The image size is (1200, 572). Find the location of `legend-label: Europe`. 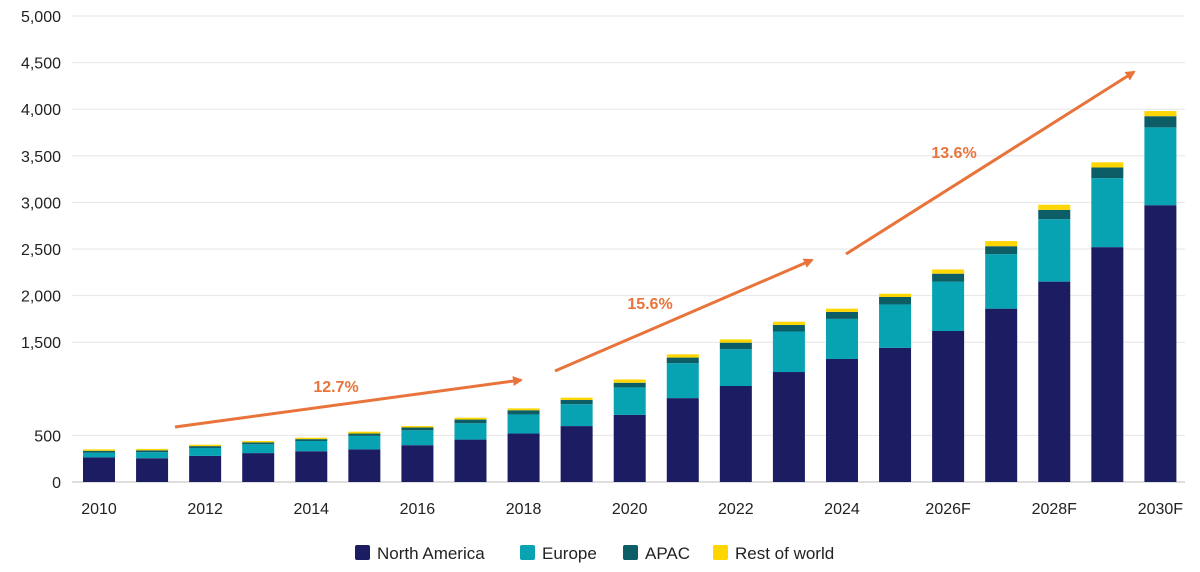

legend-label: Europe is located at coordinates (569, 553).